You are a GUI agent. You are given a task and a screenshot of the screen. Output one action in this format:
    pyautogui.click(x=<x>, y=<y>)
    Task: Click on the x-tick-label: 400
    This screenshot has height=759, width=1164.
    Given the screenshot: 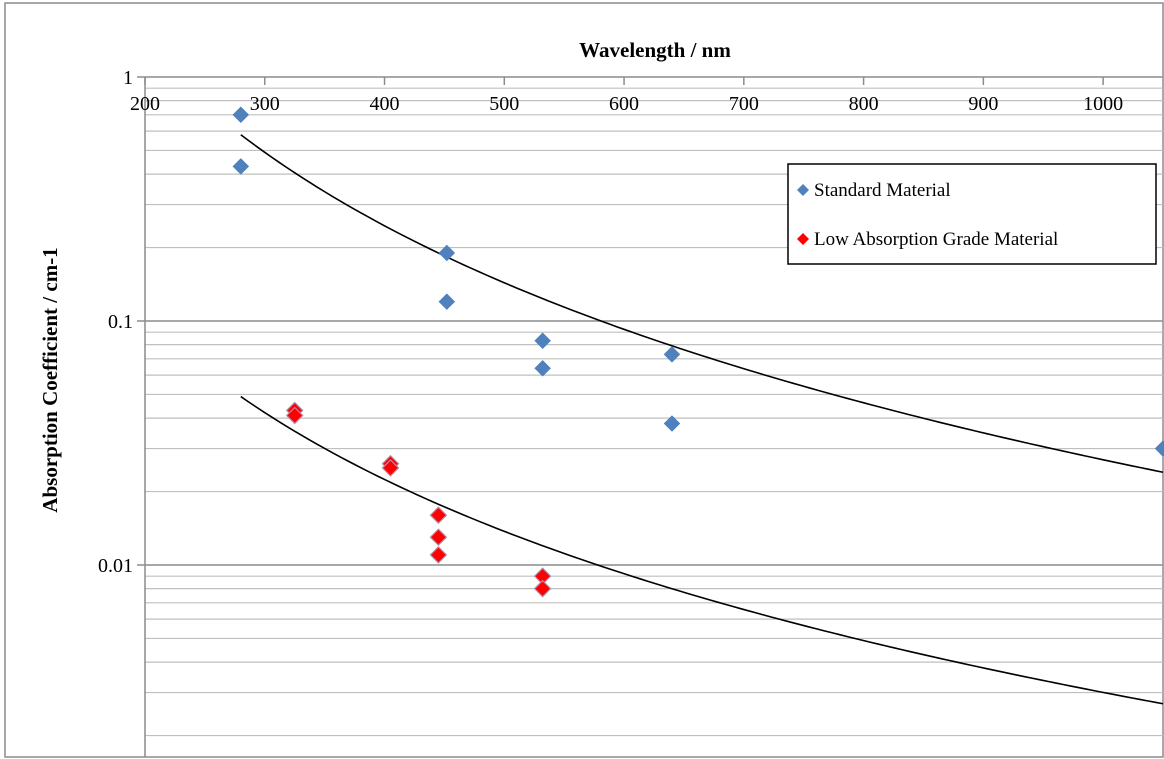 What is the action you would take?
    pyautogui.click(x=385, y=104)
    